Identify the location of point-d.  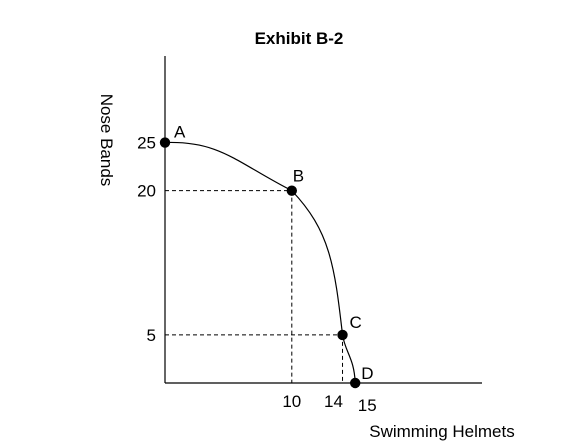
(355, 383).